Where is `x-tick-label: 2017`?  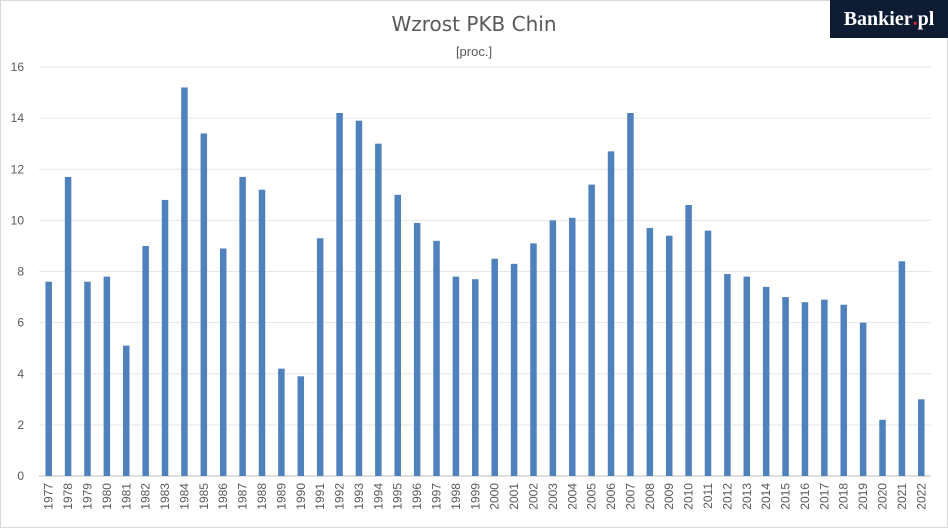 x-tick-label: 2017 is located at coordinates (824, 496).